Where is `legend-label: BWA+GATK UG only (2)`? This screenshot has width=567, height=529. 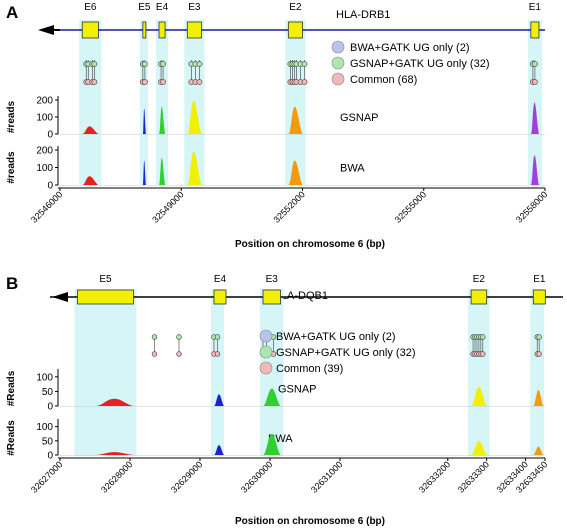
legend-label: BWA+GATK UG only (2) is located at coordinates (410, 48).